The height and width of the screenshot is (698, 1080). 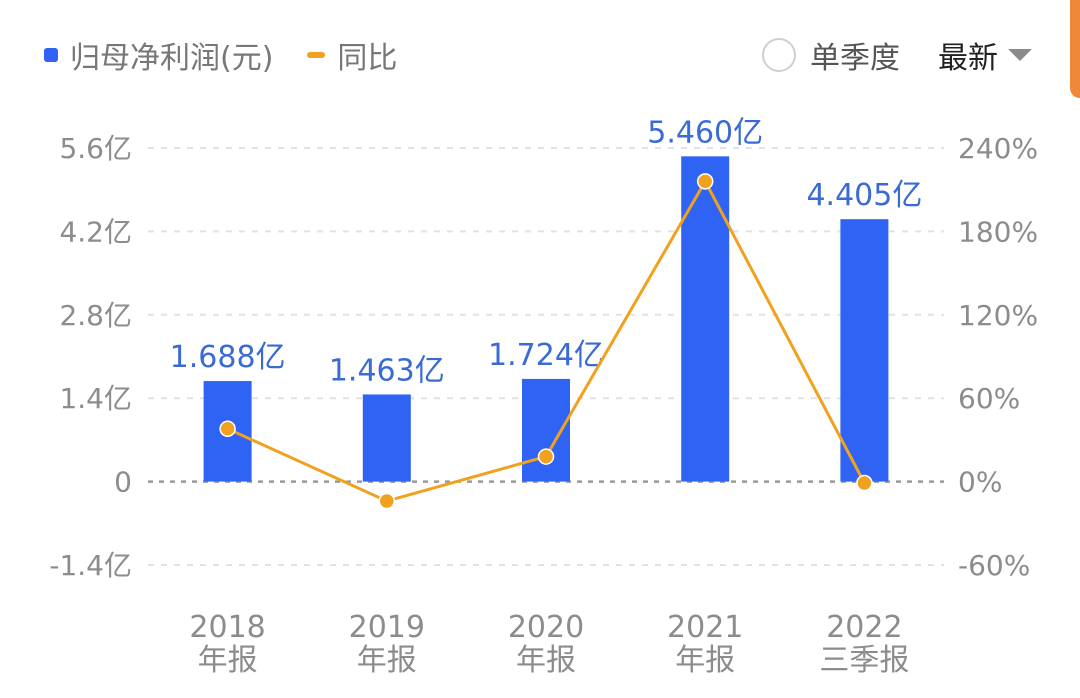 I want to click on left-tick-label: 2.8亿, so click(x=95, y=315).